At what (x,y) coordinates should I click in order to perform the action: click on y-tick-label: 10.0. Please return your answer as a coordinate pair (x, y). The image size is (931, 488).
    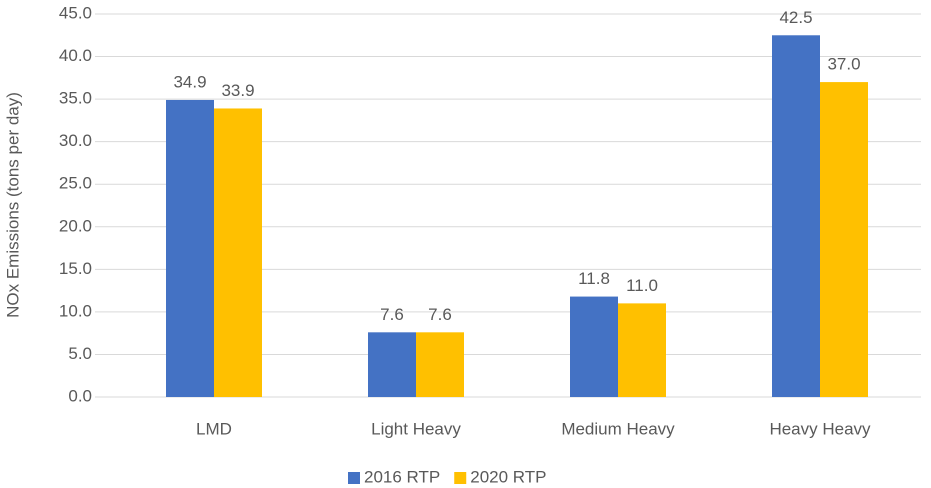
    Looking at the image, I should click on (75, 310).